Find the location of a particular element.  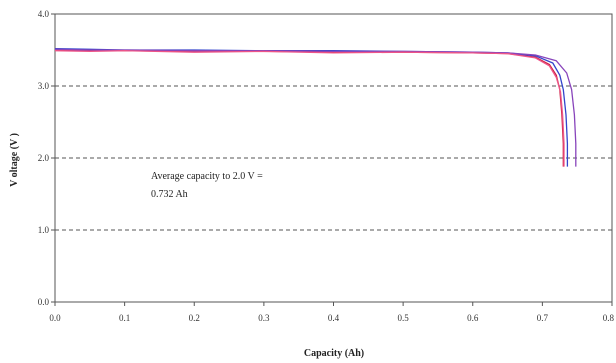

y-tick-label-0: 0.0 is located at coordinates (44, 302).